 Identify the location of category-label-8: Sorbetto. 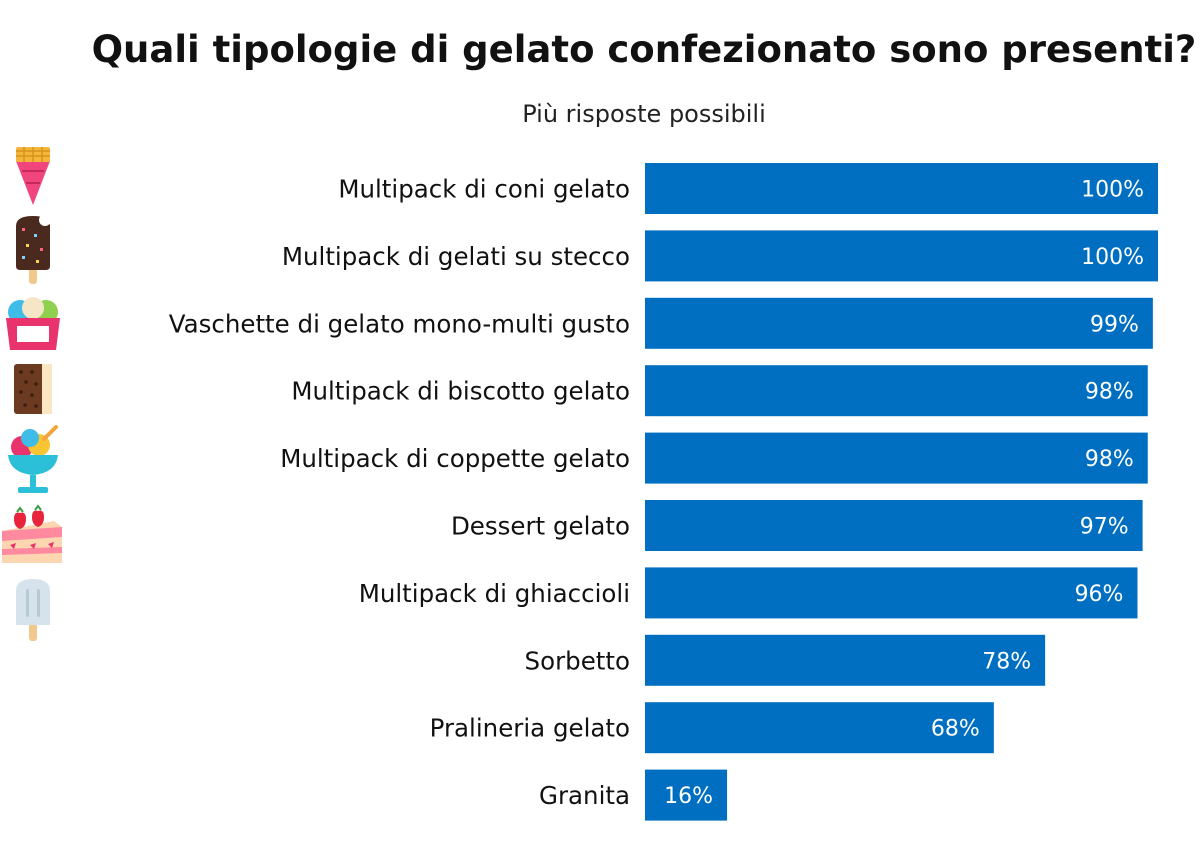
(577, 660).